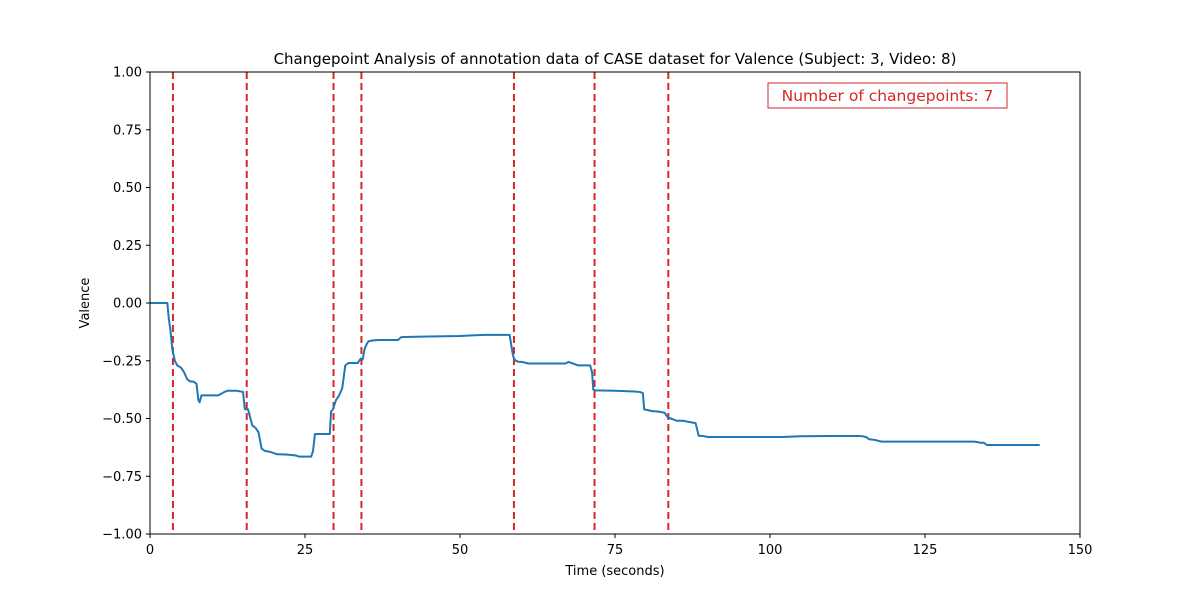 The width and height of the screenshot is (1200, 600). I want to click on y-tick-label: 0.75, so click(127, 130).